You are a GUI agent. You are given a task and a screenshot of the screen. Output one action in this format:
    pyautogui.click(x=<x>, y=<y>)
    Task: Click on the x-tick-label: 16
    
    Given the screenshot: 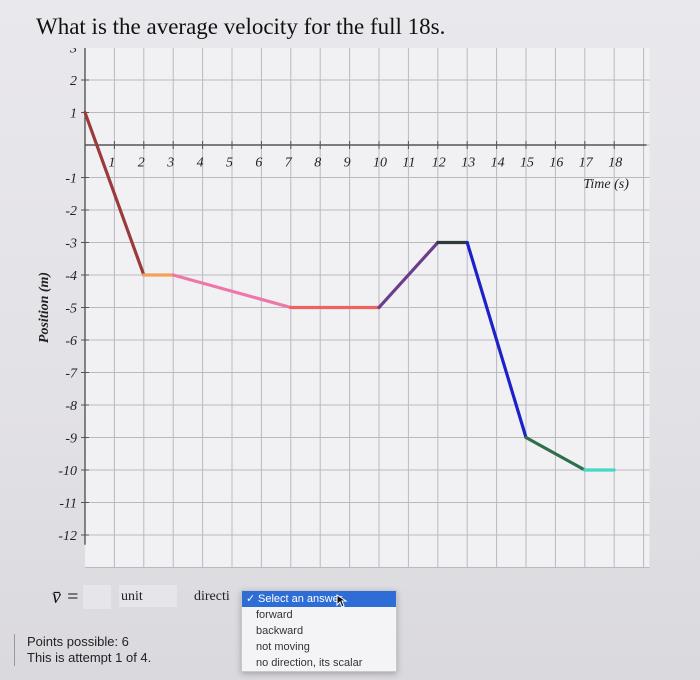 What is the action you would take?
    pyautogui.click(x=556, y=162)
    